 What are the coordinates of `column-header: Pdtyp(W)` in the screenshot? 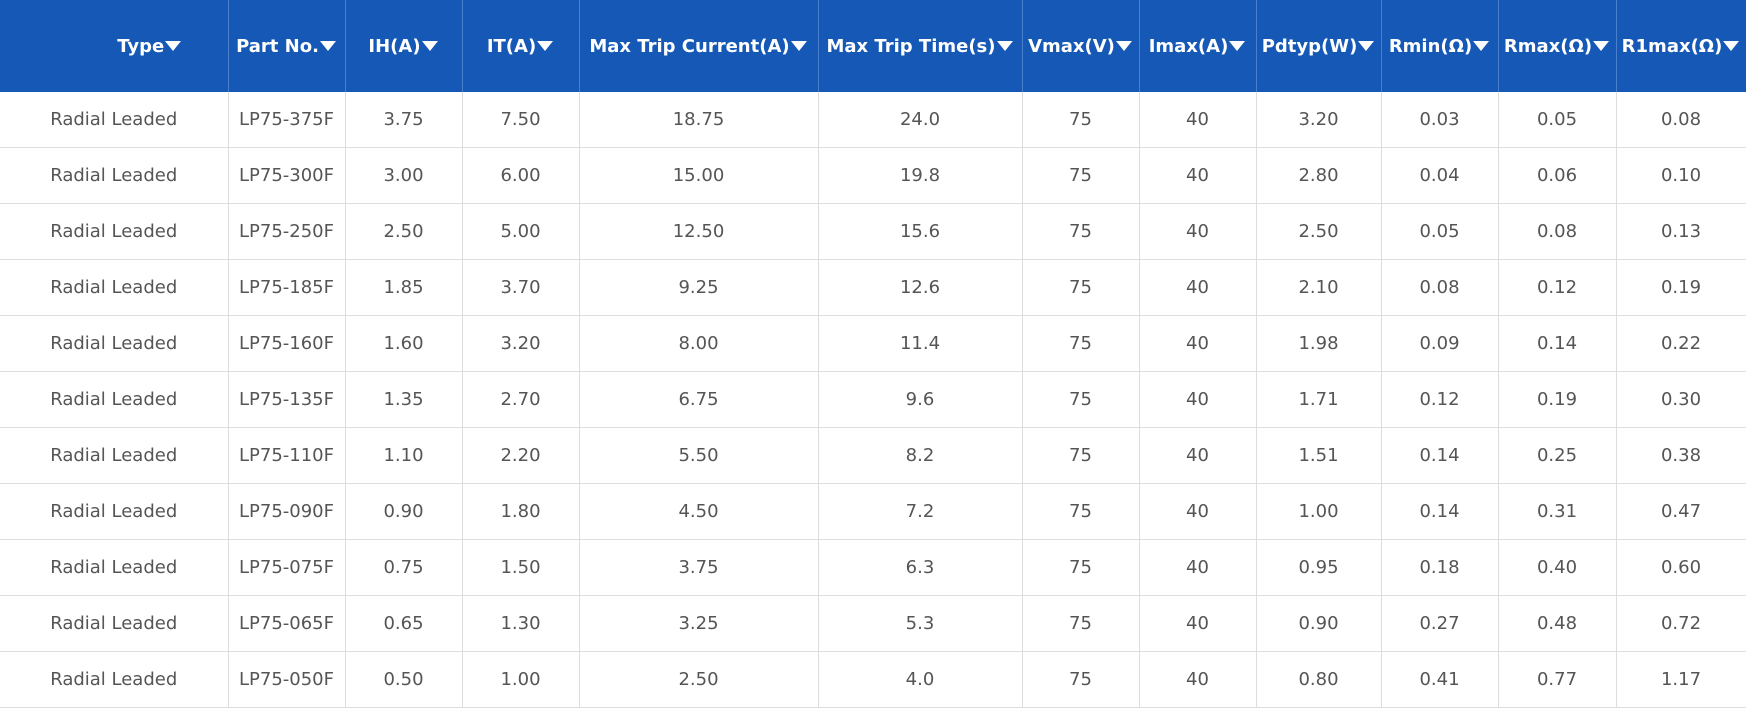 It's located at (1319, 46).